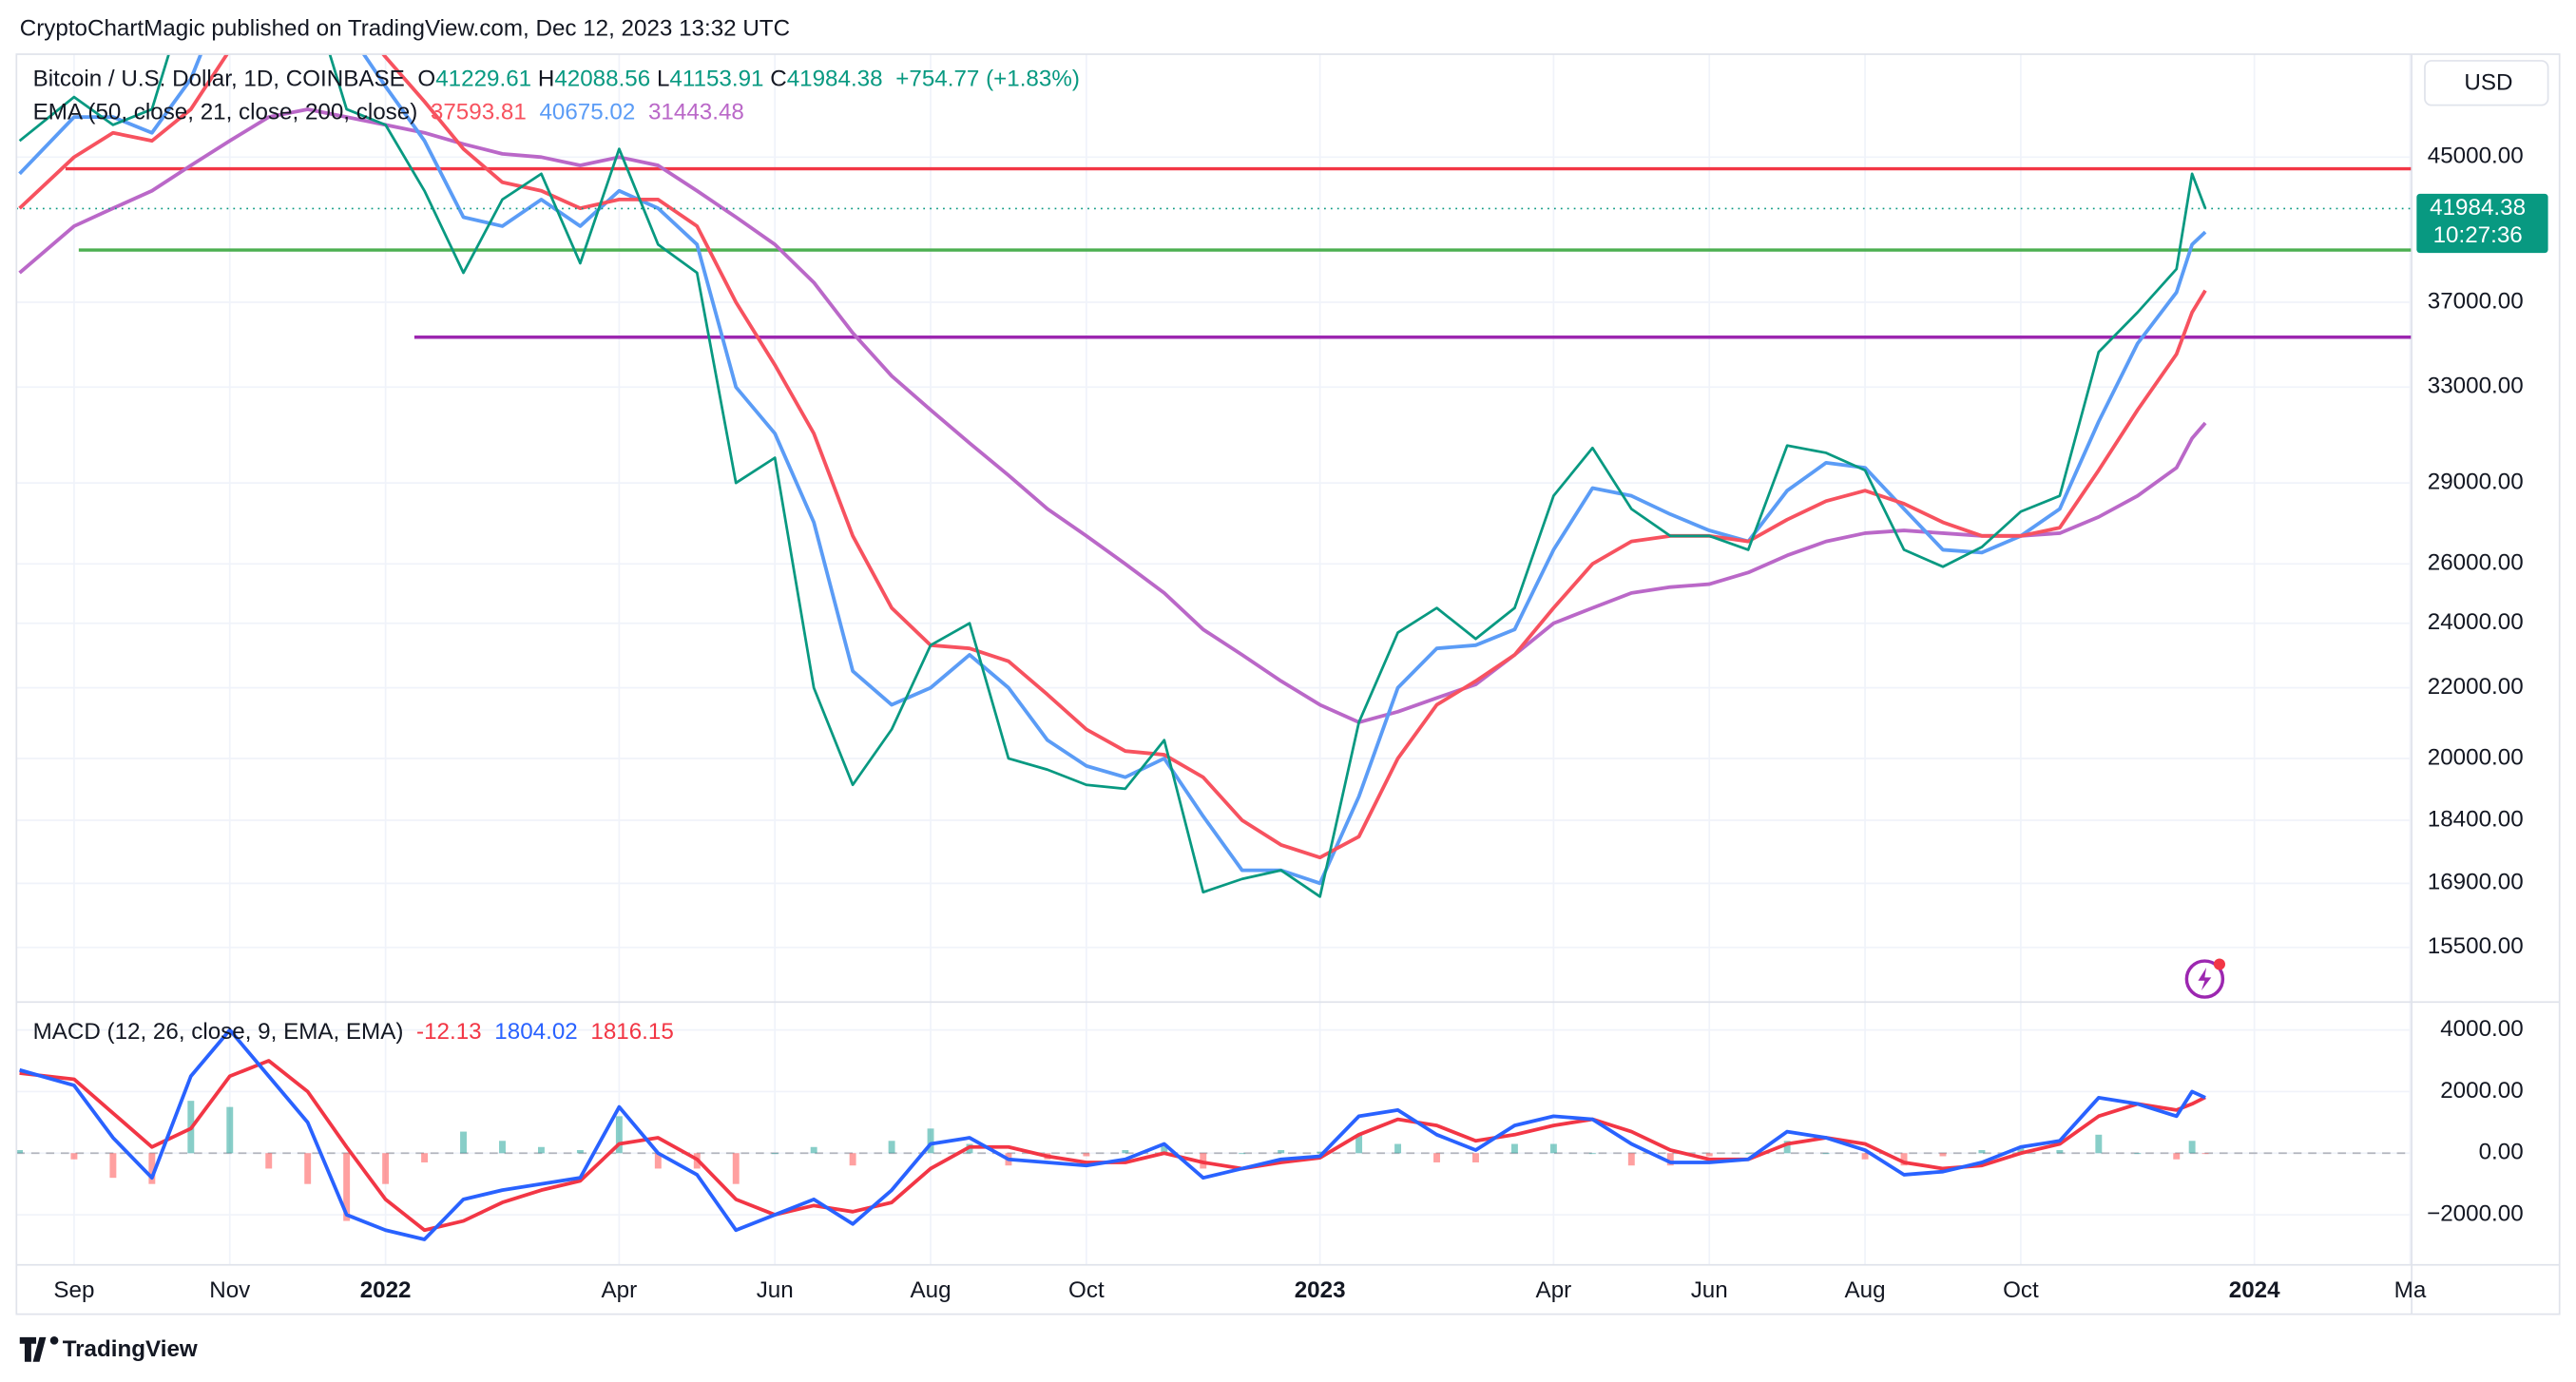  Describe the element at coordinates (2481, 1029) in the screenshot. I see `y-tick-label: 4000.00` at that location.